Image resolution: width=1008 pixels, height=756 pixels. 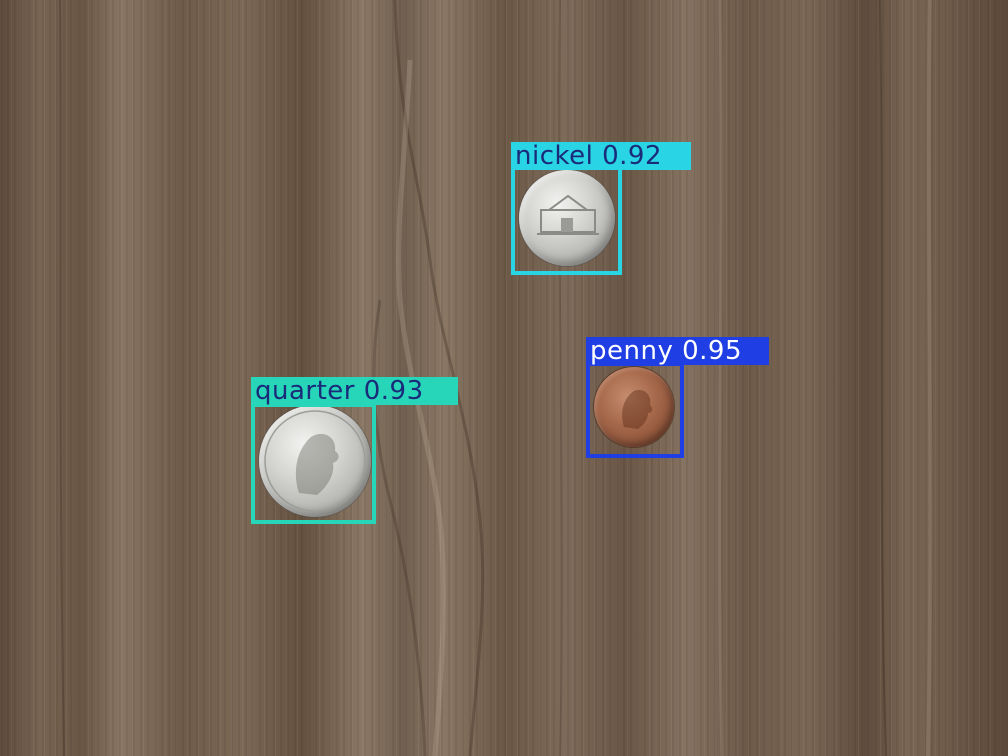 I want to click on nickel-bounding-box, so click(x=566, y=220).